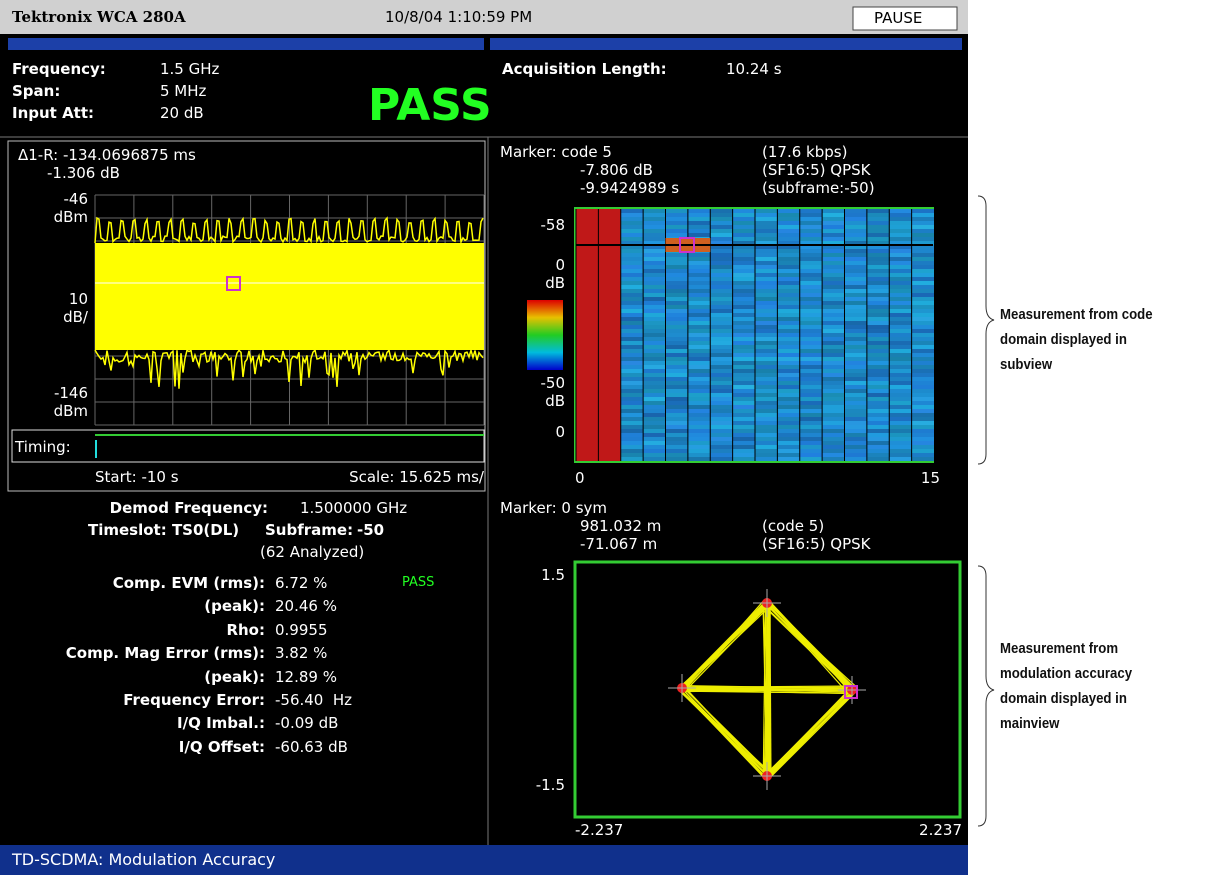 The image size is (1217, 875). I want to click on pause-label: PAUSE, so click(898, 18).